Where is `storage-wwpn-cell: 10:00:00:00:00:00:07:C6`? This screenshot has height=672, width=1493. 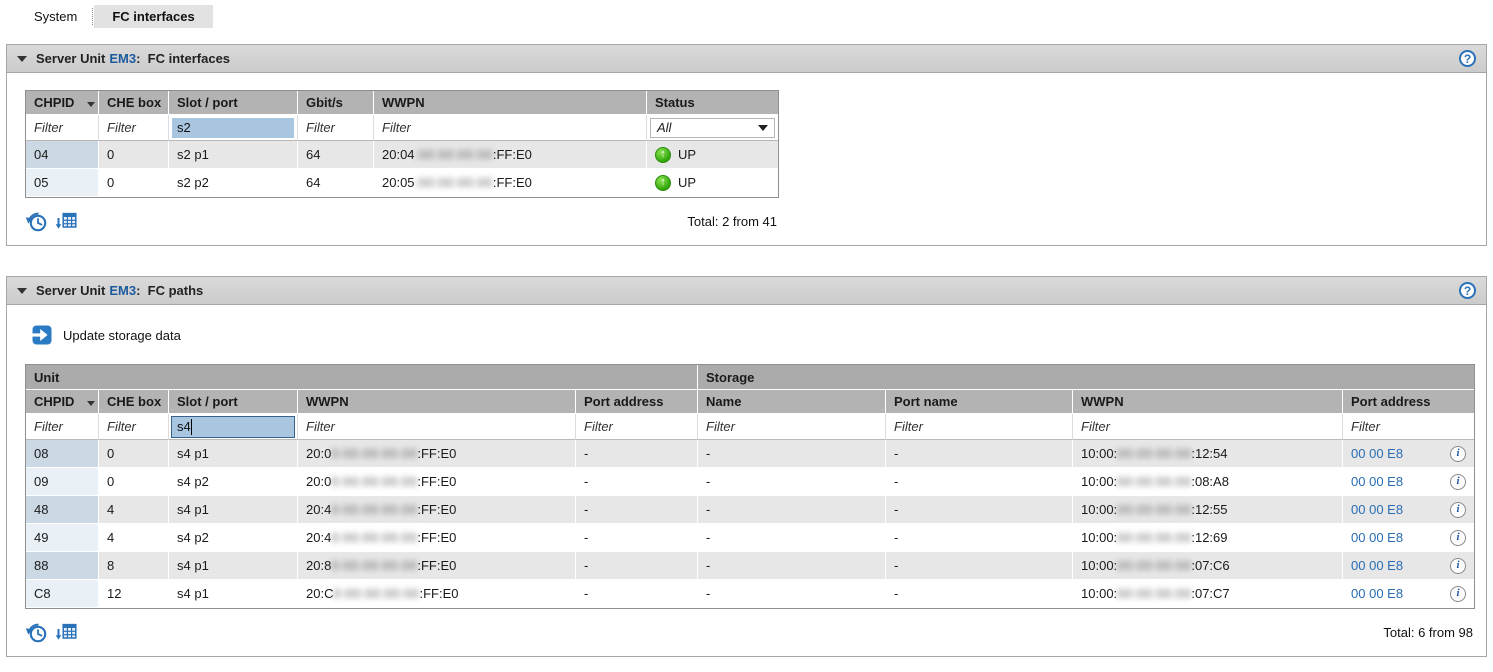 storage-wwpn-cell: 10:00:00:00:00:00:07:C6 is located at coordinates (1208, 566).